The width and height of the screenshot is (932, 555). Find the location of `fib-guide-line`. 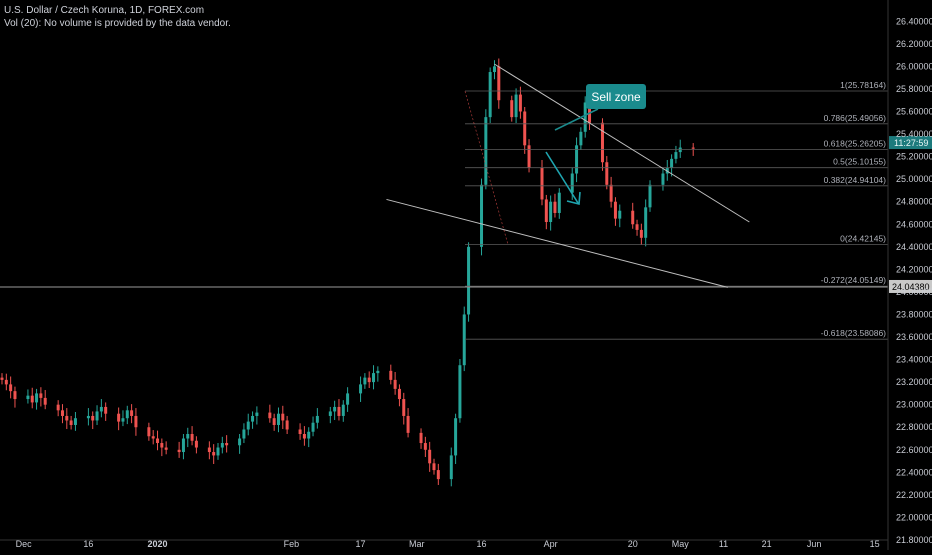

fib-guide-line is located at coordinates (486, 168).